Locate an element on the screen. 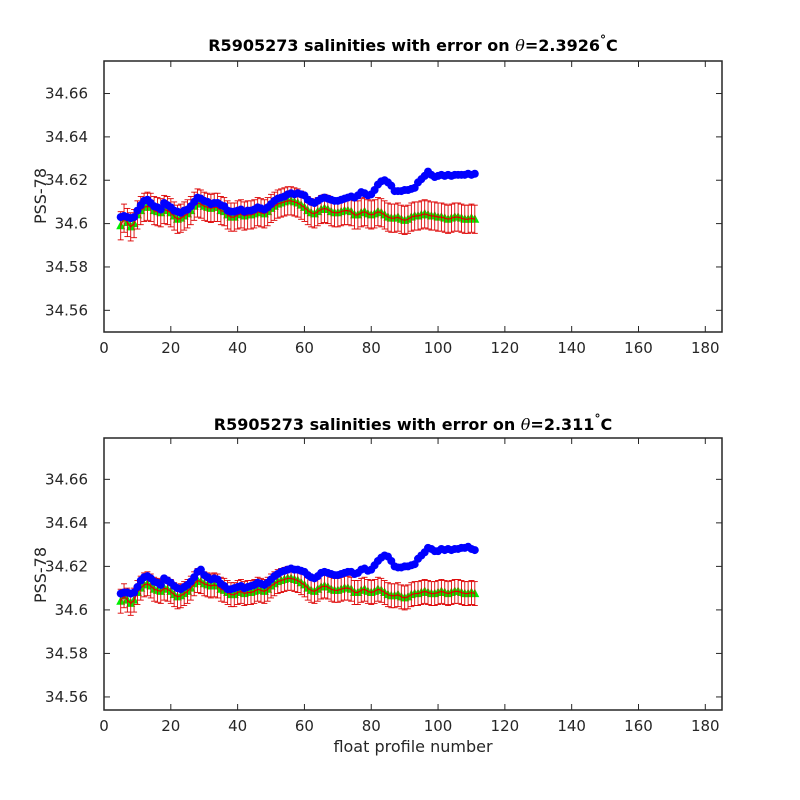  bottom-plot-xlabel: float profile number is located at coordinates (413, 746).